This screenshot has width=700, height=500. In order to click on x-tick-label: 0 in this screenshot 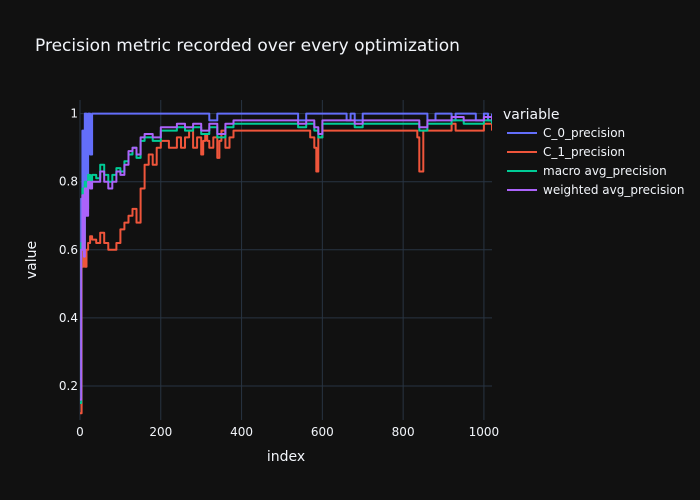, I will do `click(80, 432)`.